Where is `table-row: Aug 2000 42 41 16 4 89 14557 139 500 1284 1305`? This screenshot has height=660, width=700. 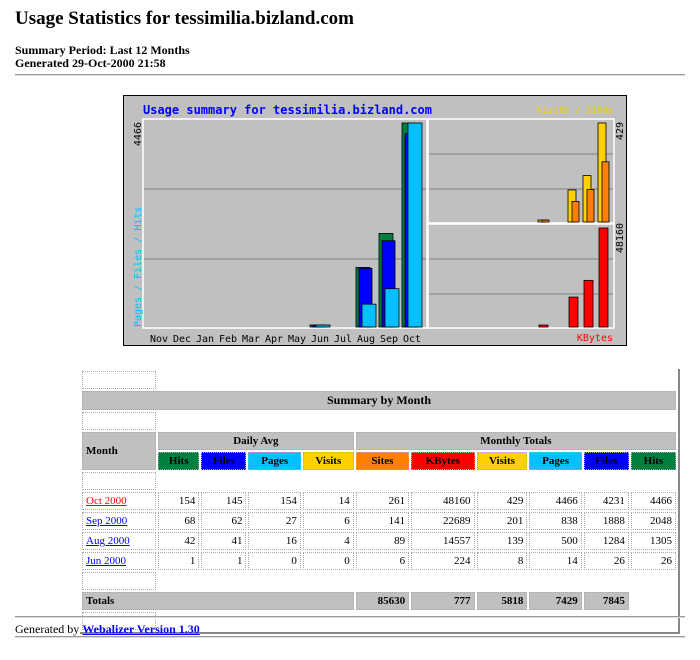 table-row: Aug 2000 42 41 16 4 89 14557 139 500 1284 1305 is located at coordinates (379, 541).